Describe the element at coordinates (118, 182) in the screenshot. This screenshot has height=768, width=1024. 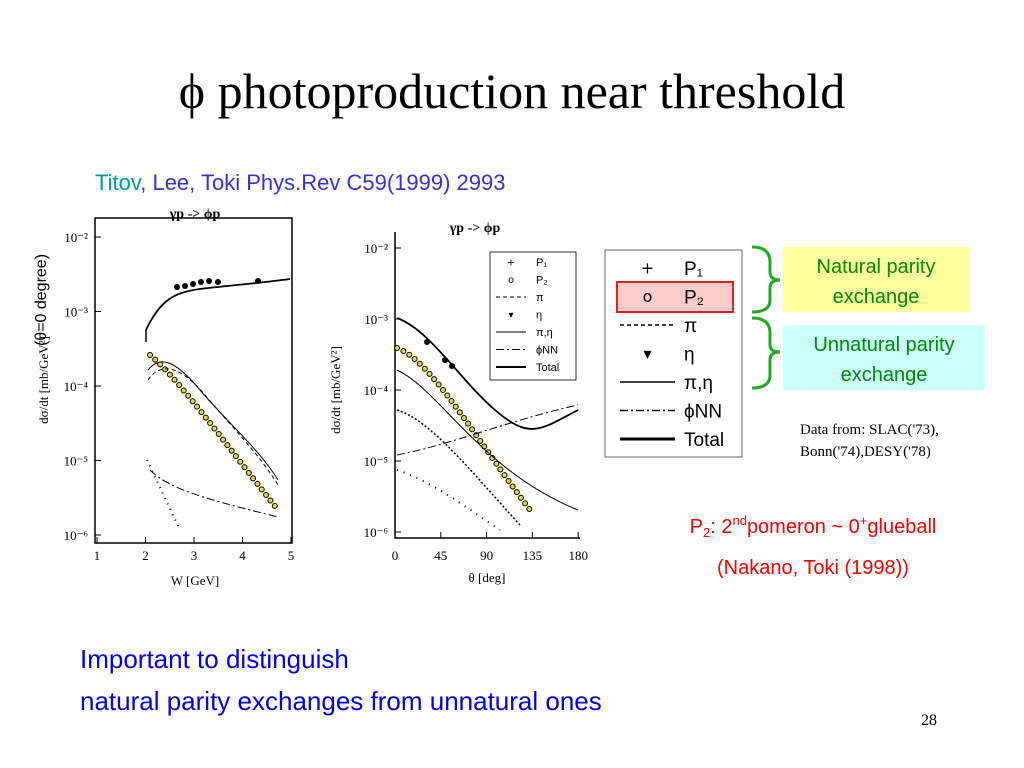
I see `first-author: Titov` at that location.